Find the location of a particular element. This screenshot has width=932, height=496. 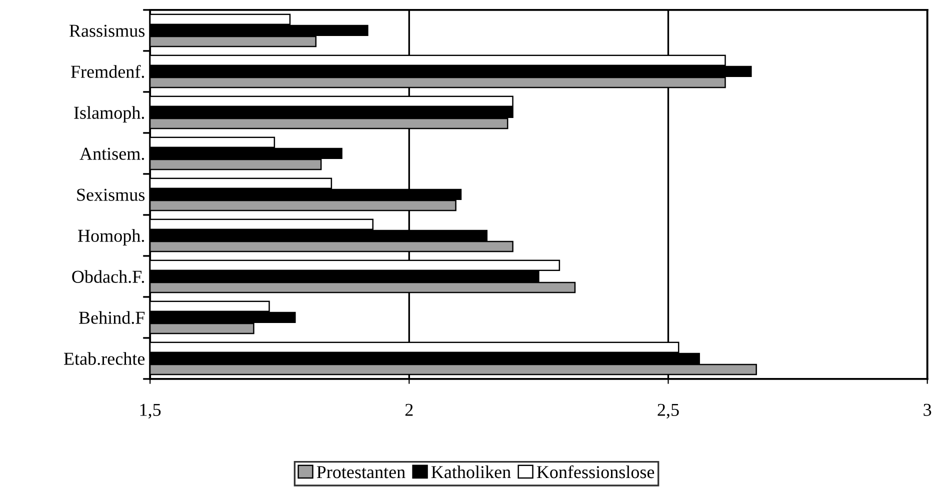

y-tick-label: Homoph. is located at coordinates (111, 237).